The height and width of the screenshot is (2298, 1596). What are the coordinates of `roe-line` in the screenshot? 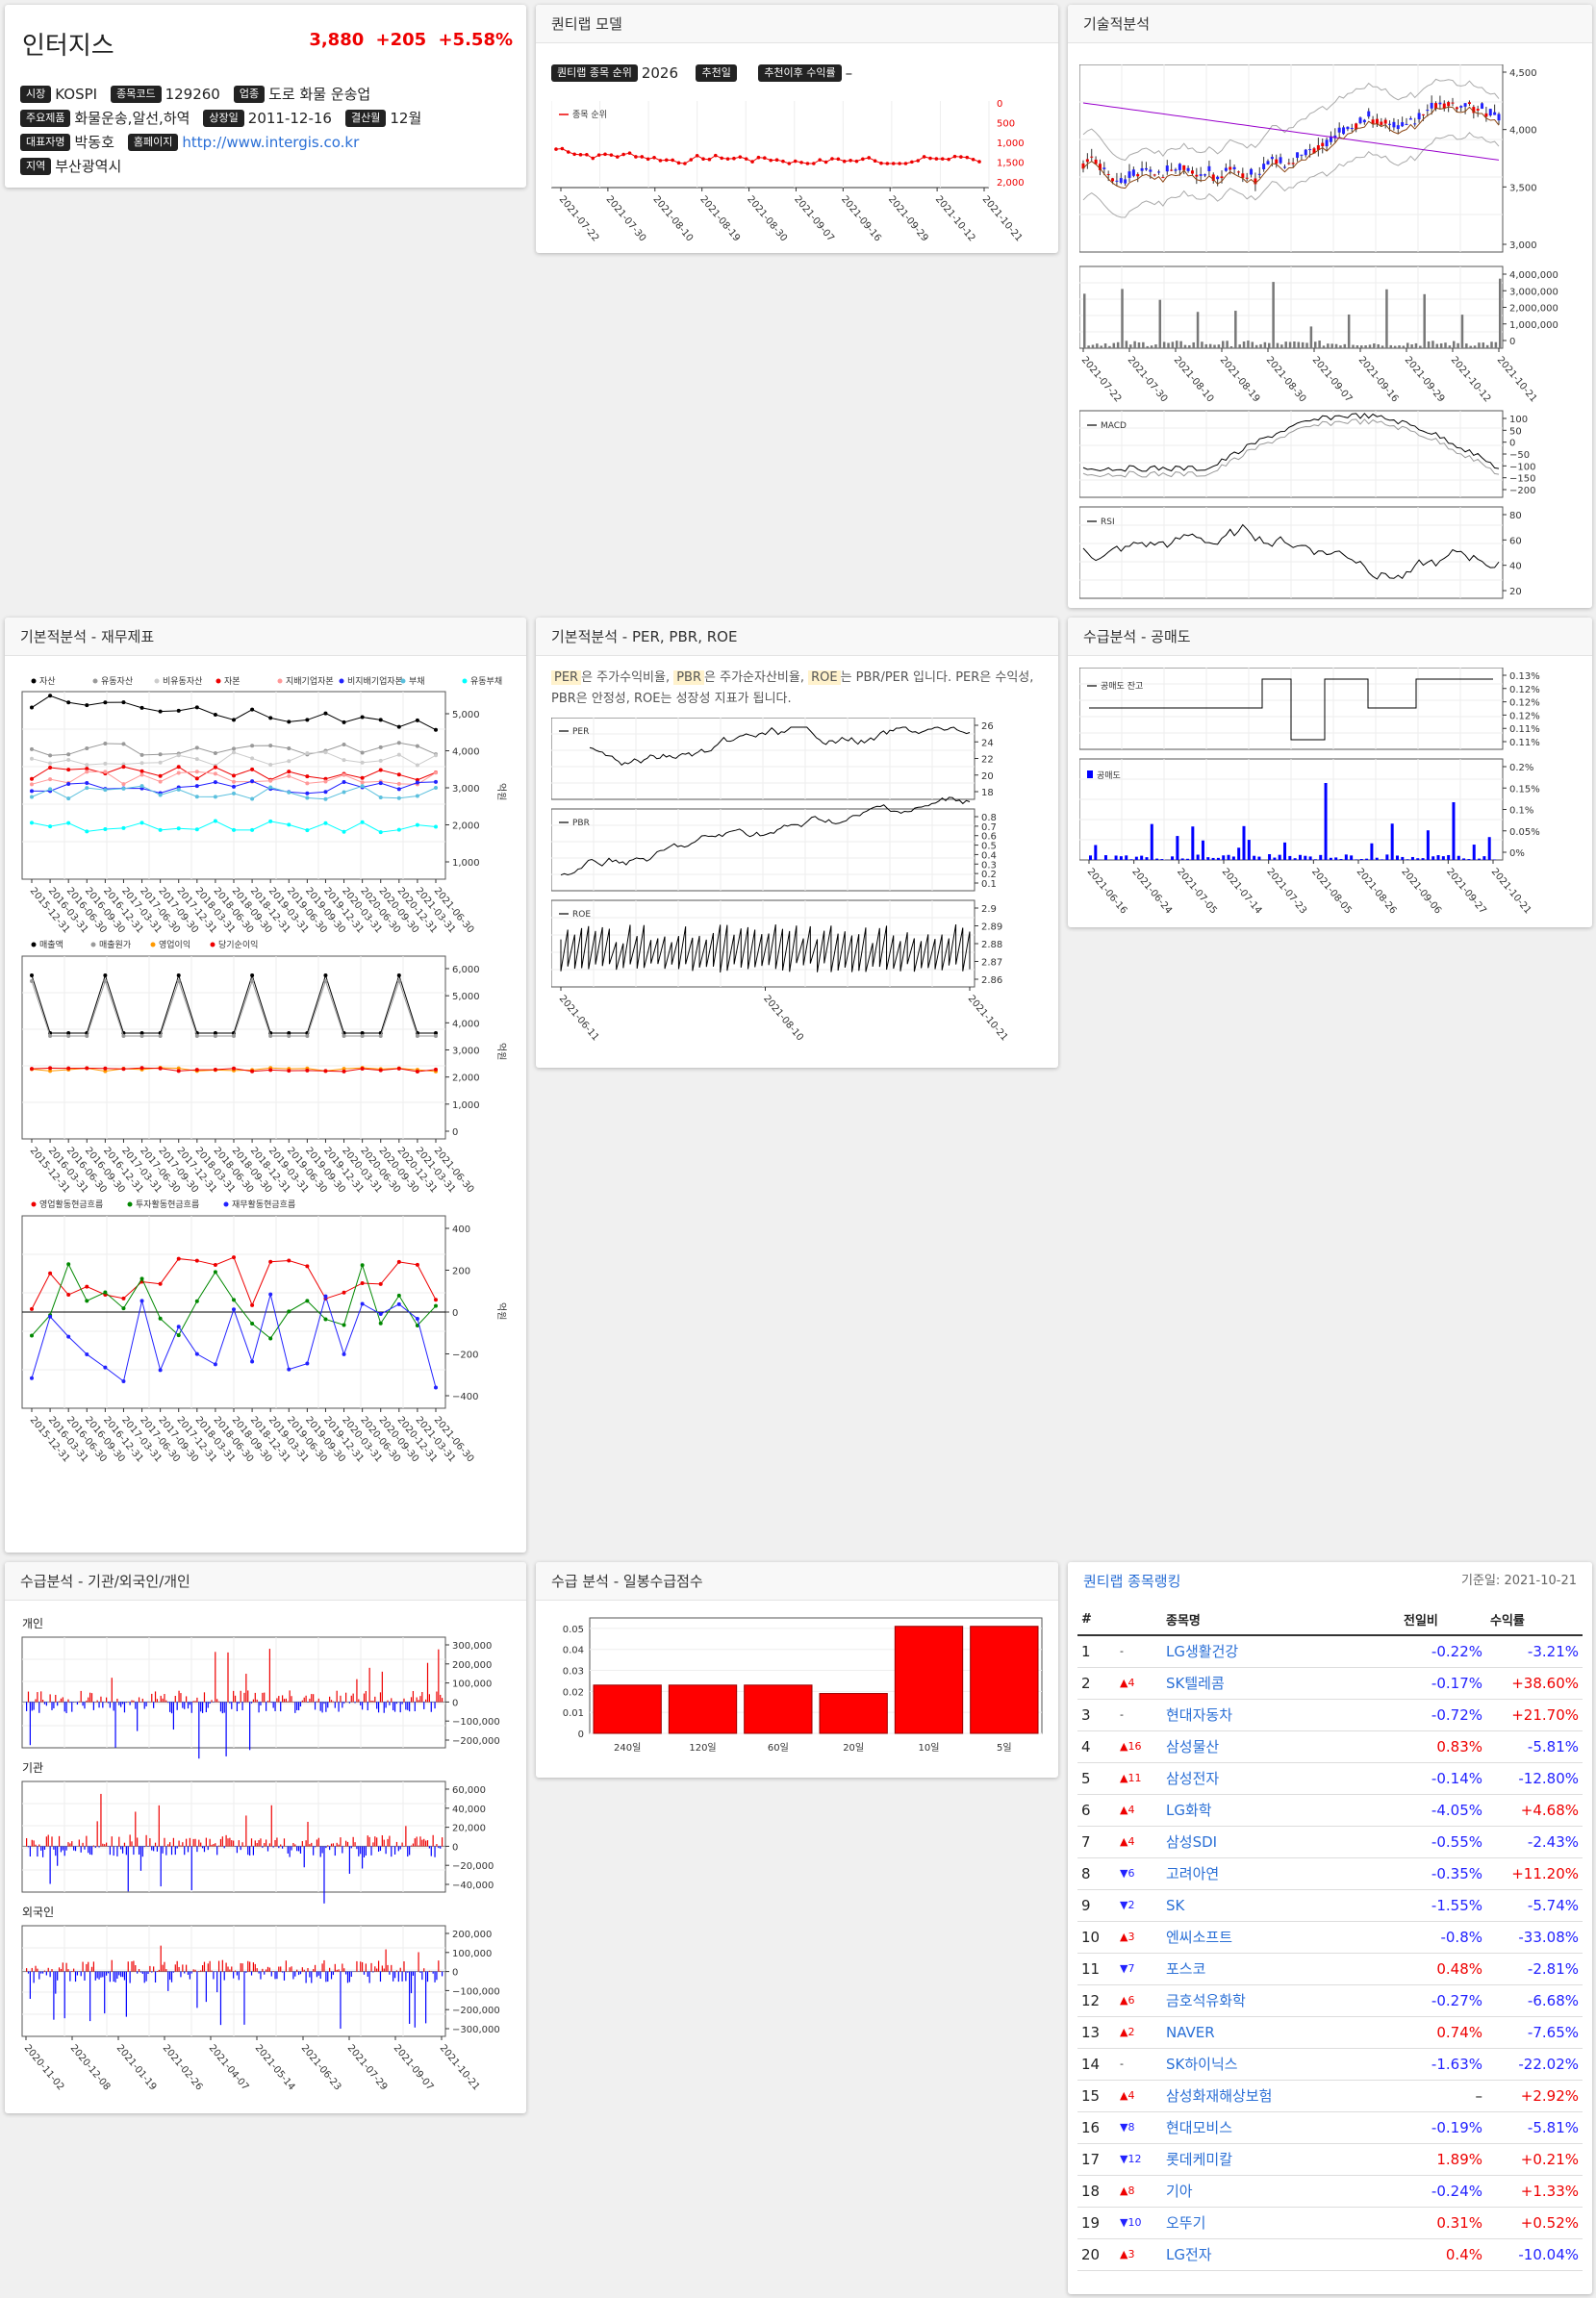 It's located at (765, 948).